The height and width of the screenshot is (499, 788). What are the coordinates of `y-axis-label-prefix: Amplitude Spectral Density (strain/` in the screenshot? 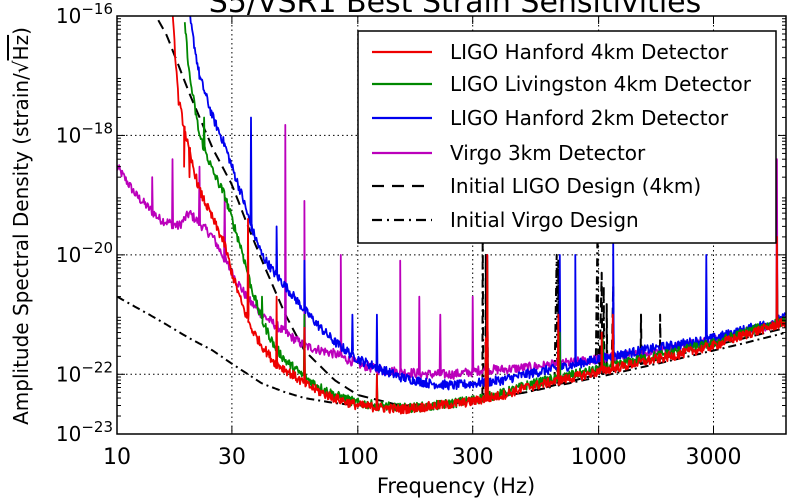 It's located at (21, 249).